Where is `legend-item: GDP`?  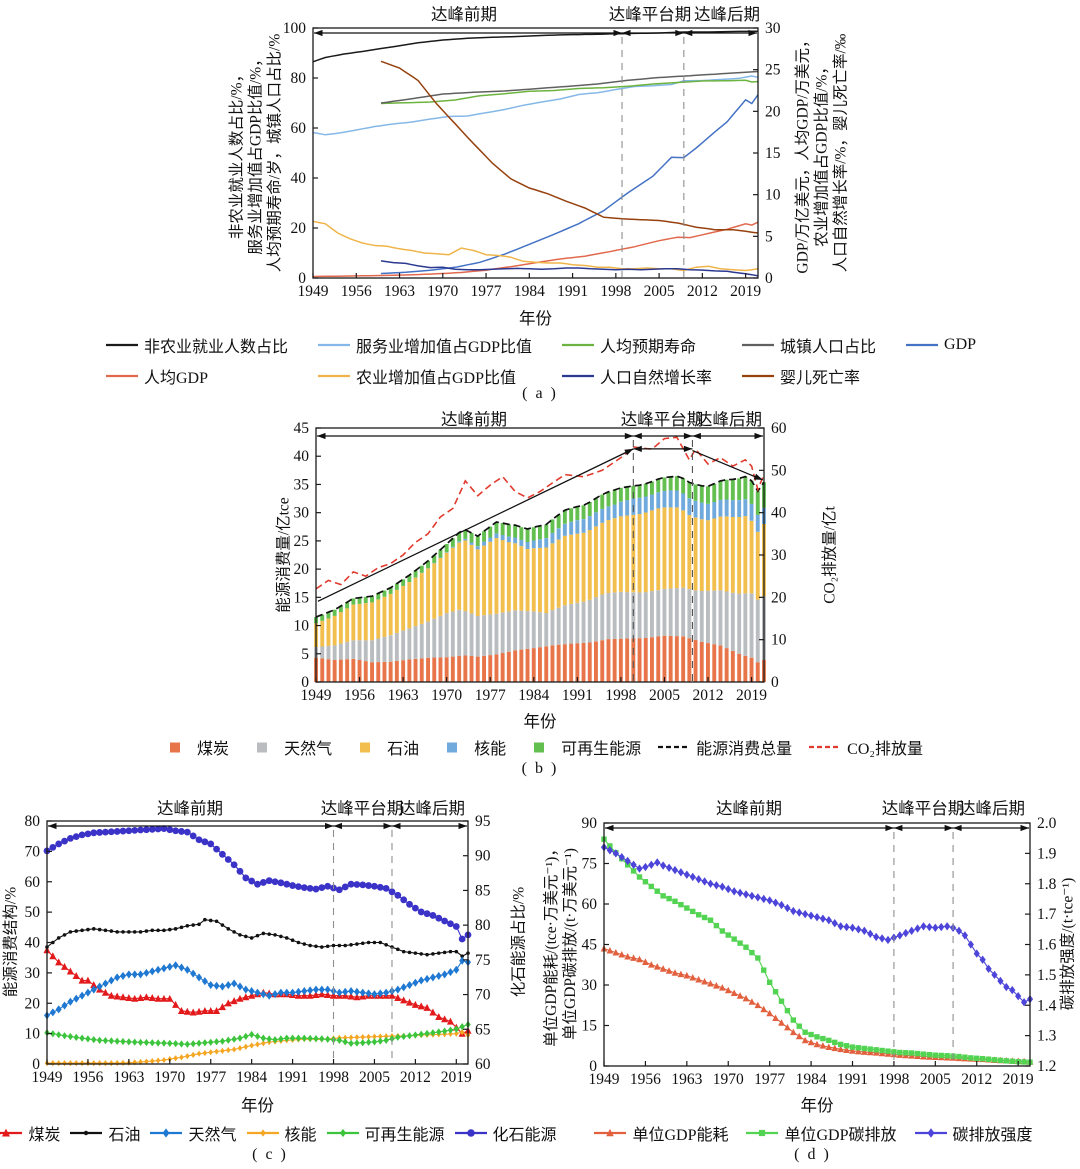
legend-item: GDP is located at coordinates (940, 345).